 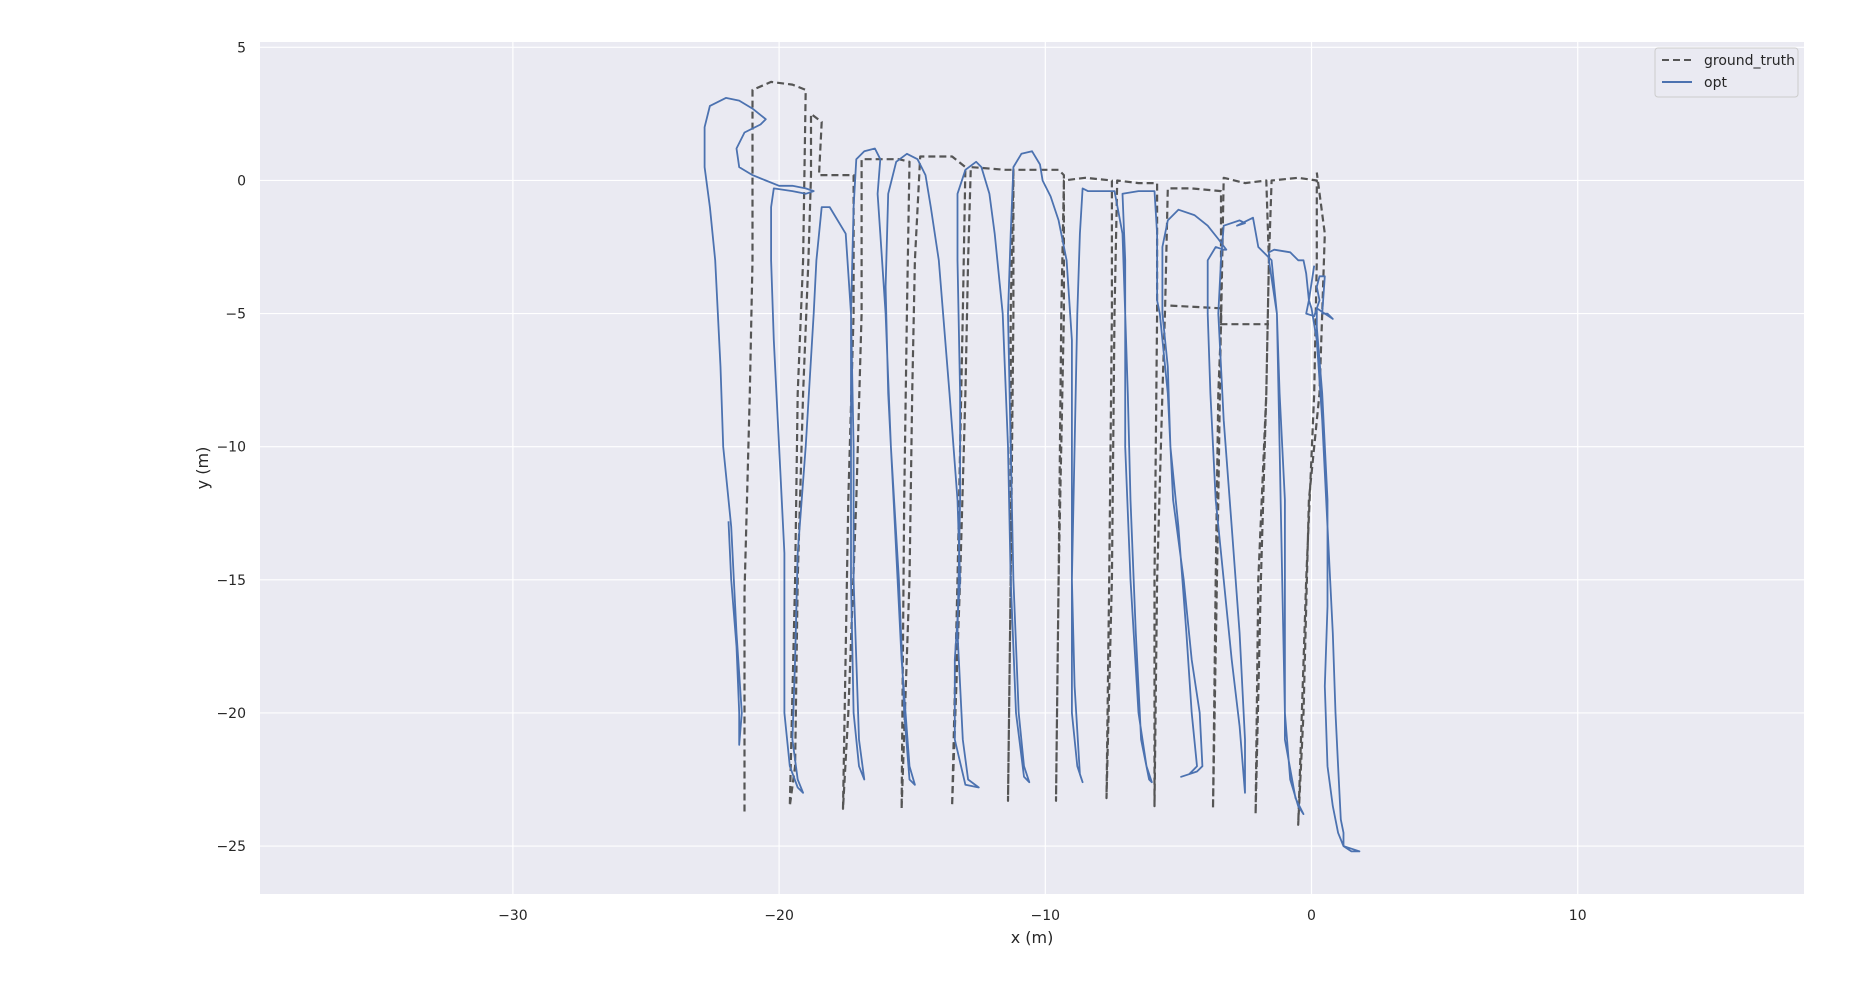 I want to click on legend: ground_truth opt, so click(x=1726, y=72).